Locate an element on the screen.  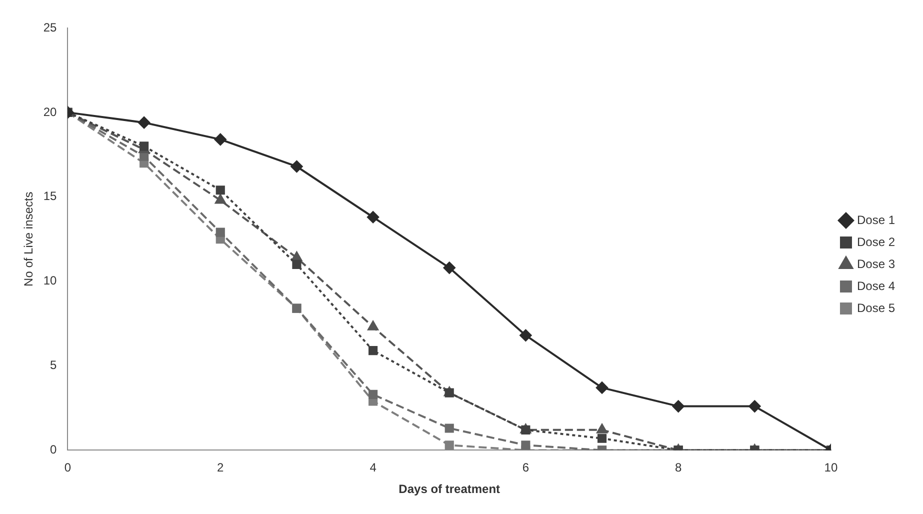
y-tick-label: 0 is located at coordinates (54, 449).